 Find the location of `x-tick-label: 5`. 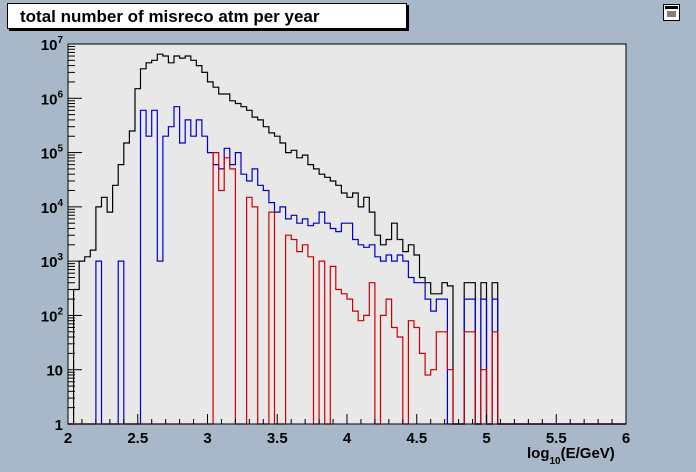

x-tick-label: 5 is located at coordinates (486, 438).